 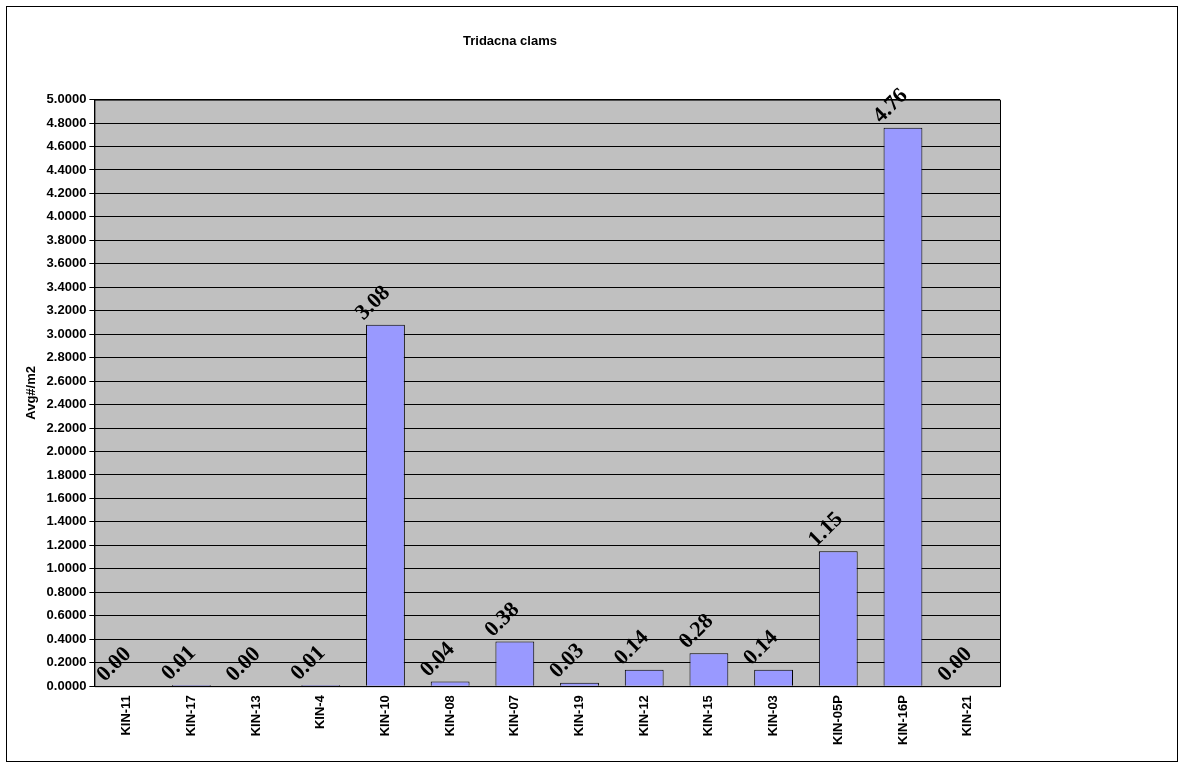 I want to click on x-tick-label: KIN-12, so click(x=643, y=716).